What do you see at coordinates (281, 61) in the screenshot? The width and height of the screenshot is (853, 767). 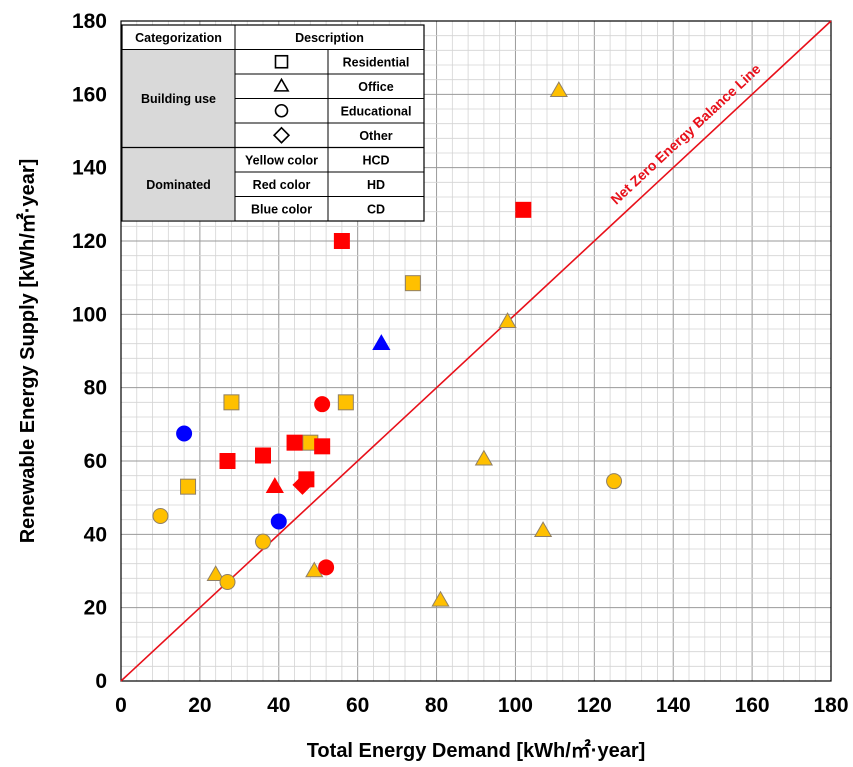 I see `legend-symbol-square` at bounding box center [281, 61].